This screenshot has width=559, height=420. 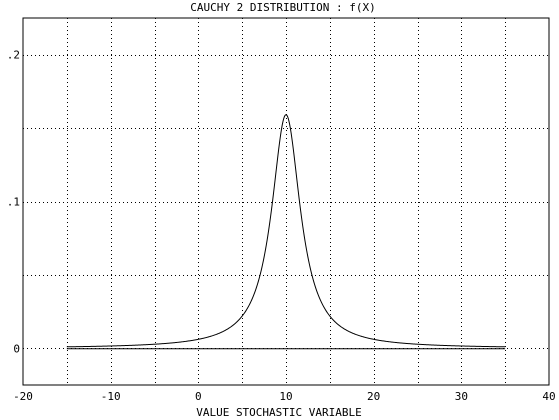 I want to click on x-tick-labels: -20 -10 0 10 20 30 40, so click(x=284, y=396).